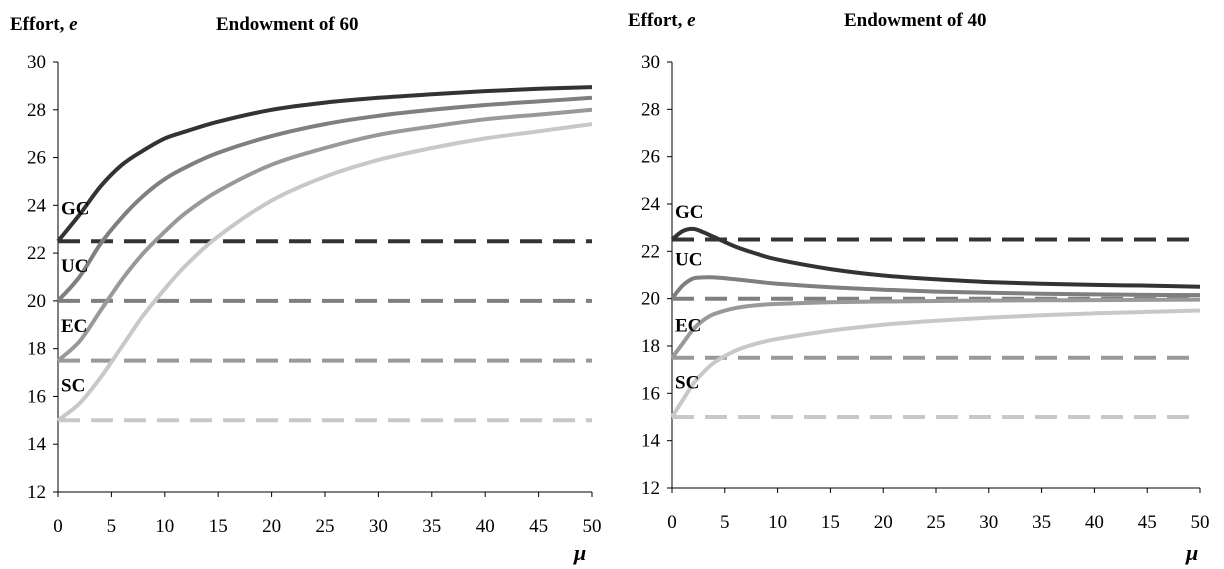 The width and height of the screenshot is (1224, 569). I want to click on series-line-ec, so click(935, 328).